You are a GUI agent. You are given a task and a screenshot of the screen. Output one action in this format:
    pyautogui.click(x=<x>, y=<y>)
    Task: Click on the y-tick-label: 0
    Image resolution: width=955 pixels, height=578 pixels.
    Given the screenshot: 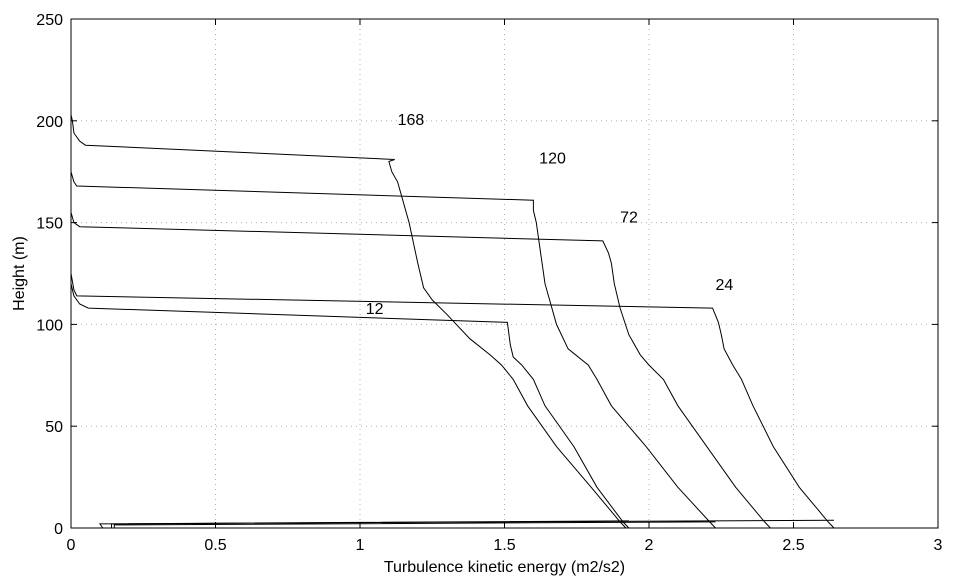 What is the action you would take?
    pyautogui.click(x=58, y=529)
    